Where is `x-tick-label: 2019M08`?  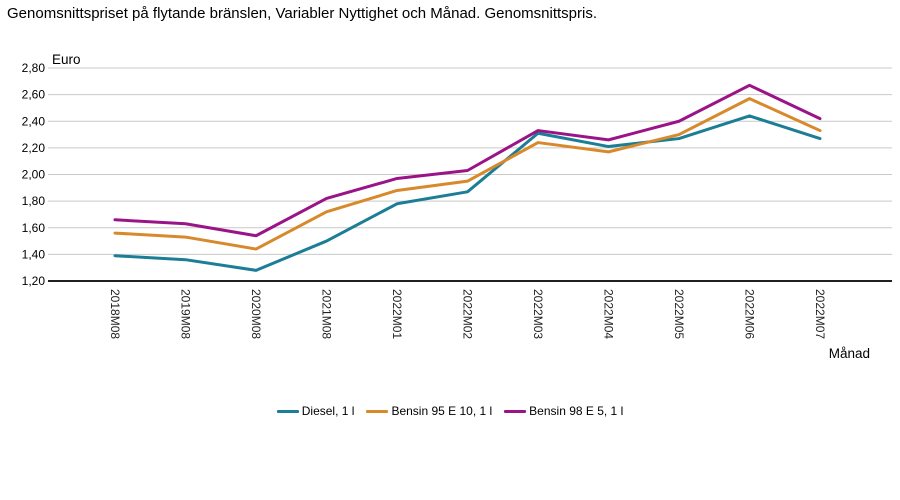
x-tick-label: 2019M08 is located at coordinates (186, 314).